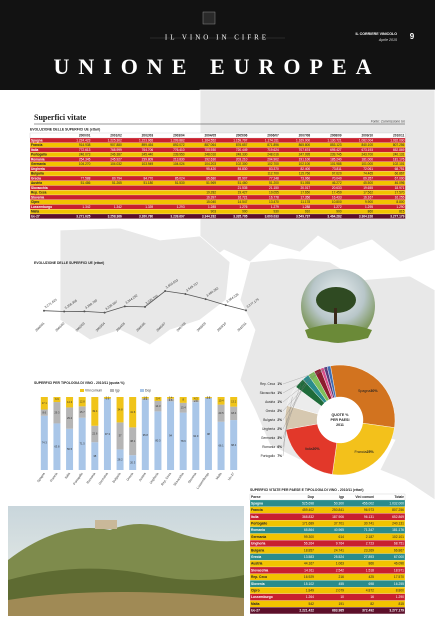 The height and width of the screenshot is (637, 435). What do you see at coordinates (338, 510) in the screenshot?
I see `table-cell: 250.841` at bounding box center [338, 510].